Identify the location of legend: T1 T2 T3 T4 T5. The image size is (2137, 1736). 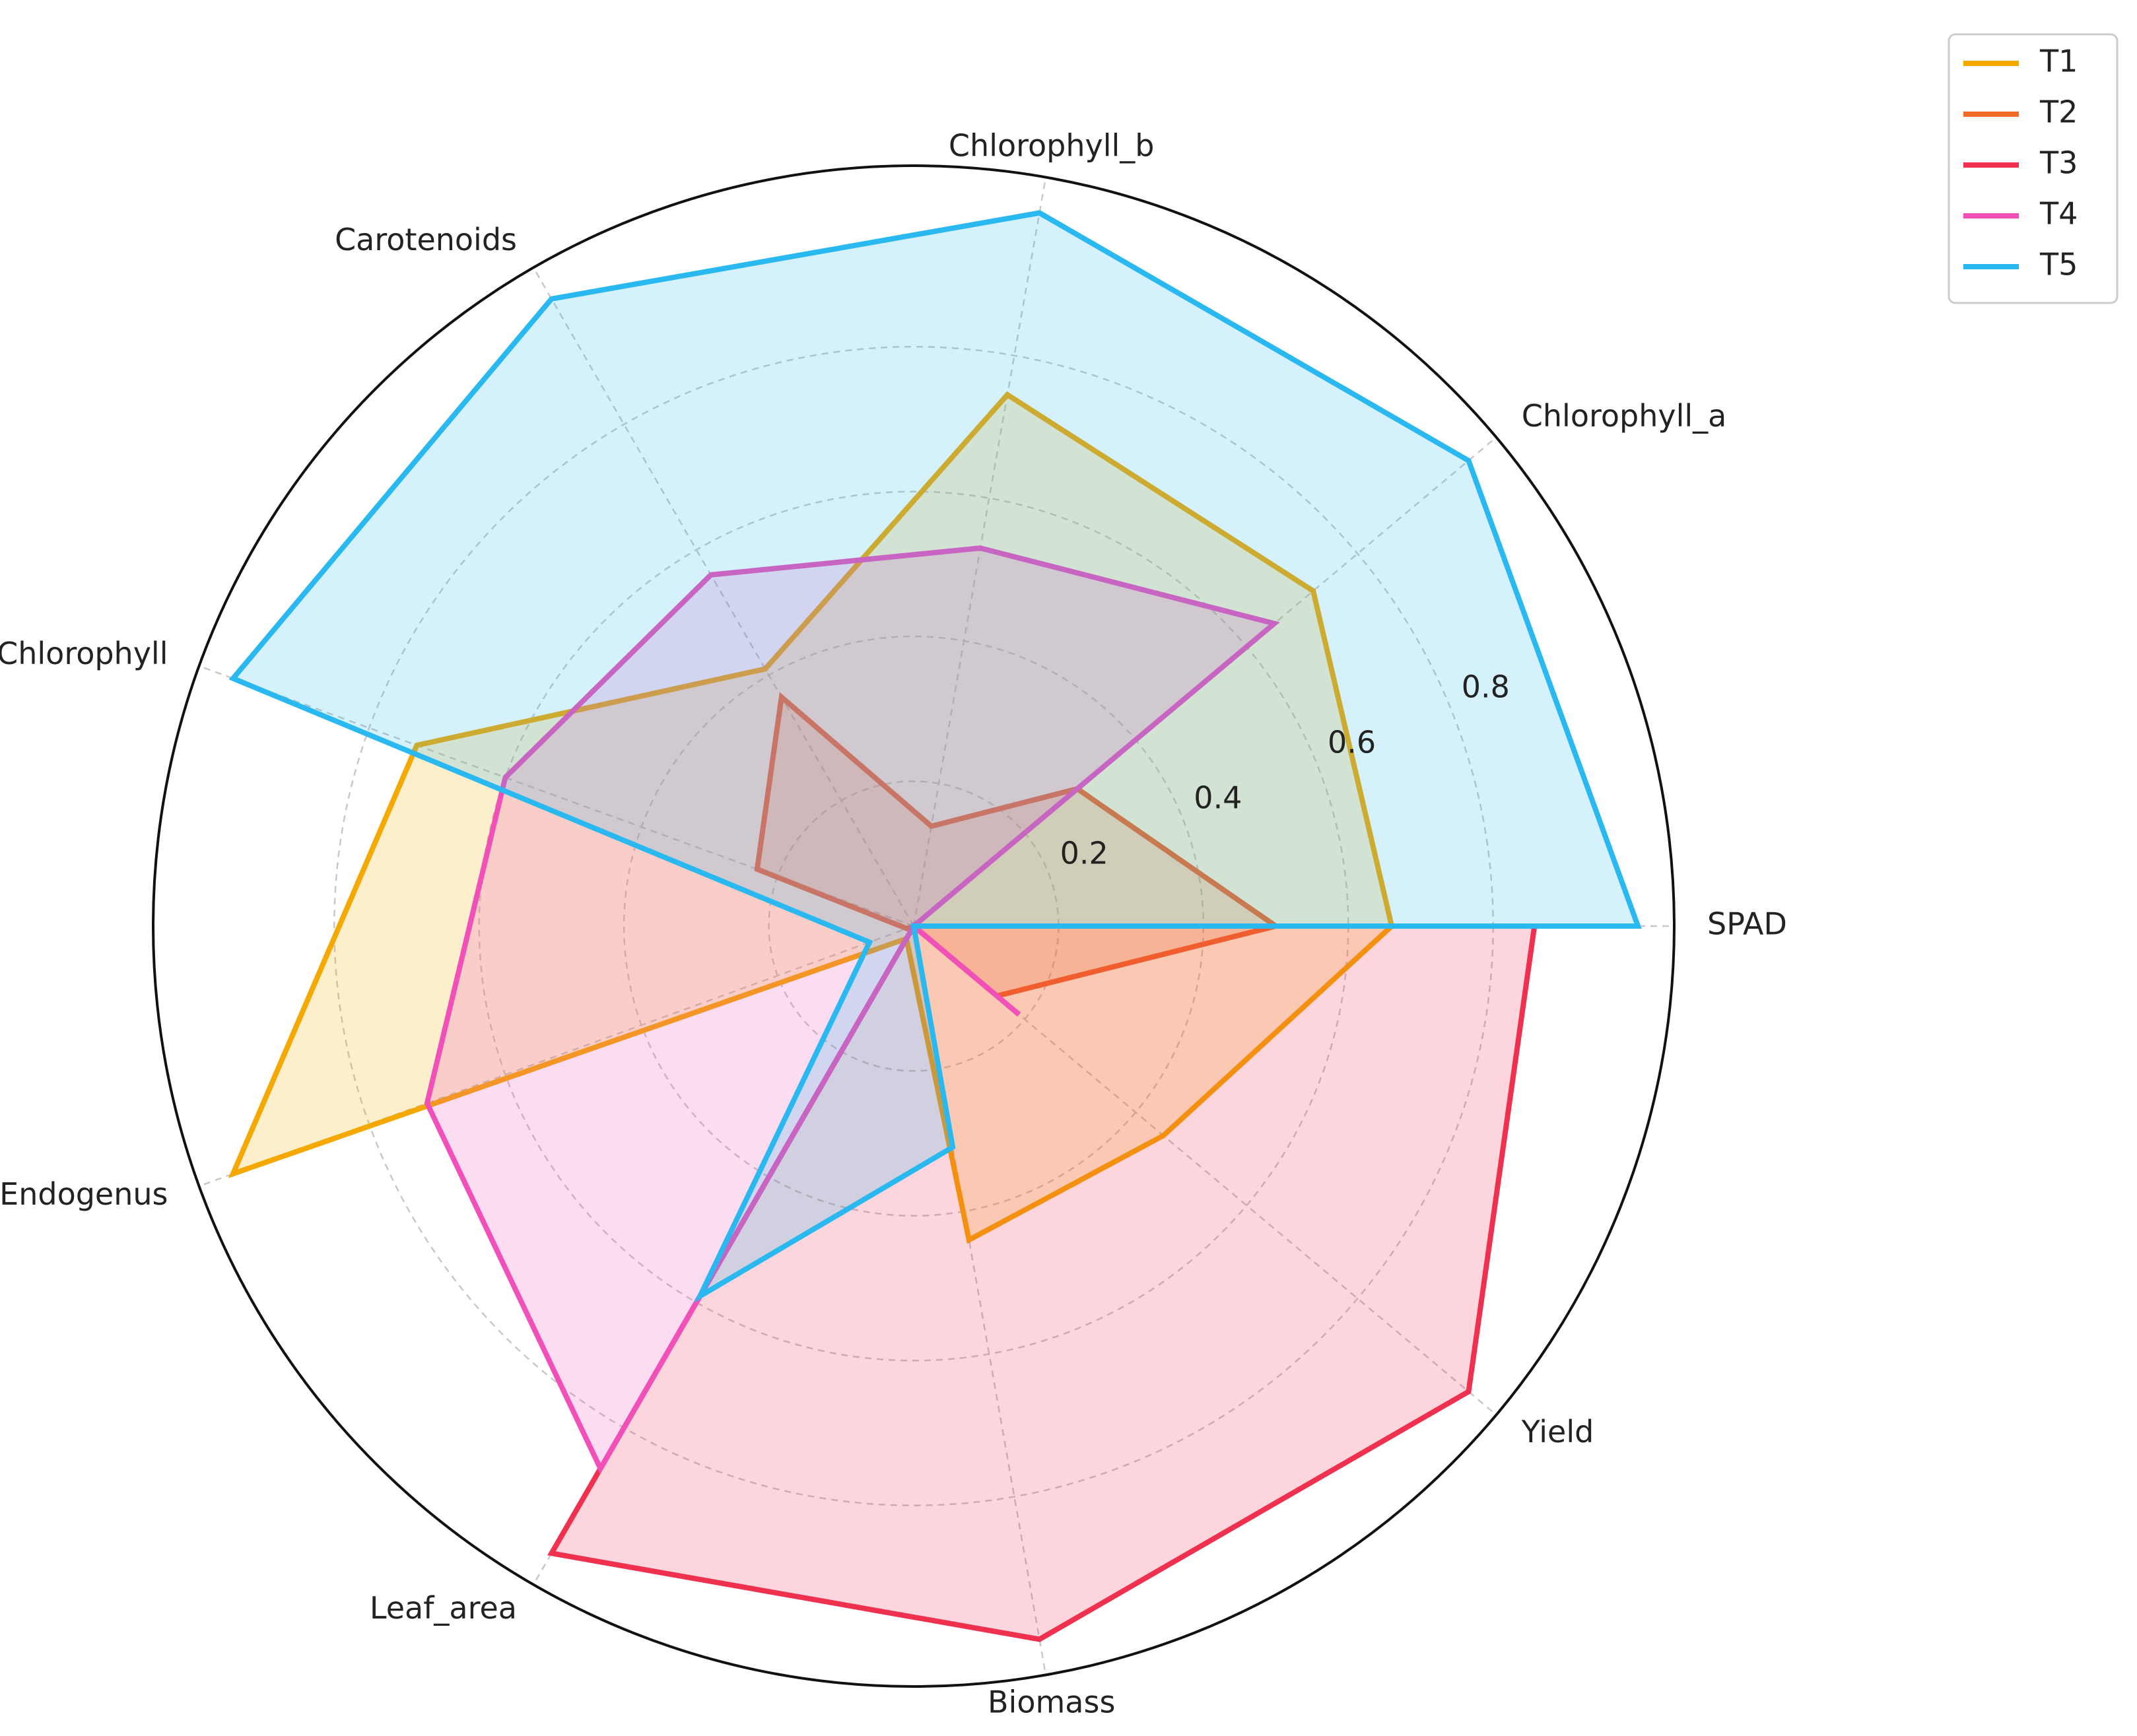
(2033, 168).